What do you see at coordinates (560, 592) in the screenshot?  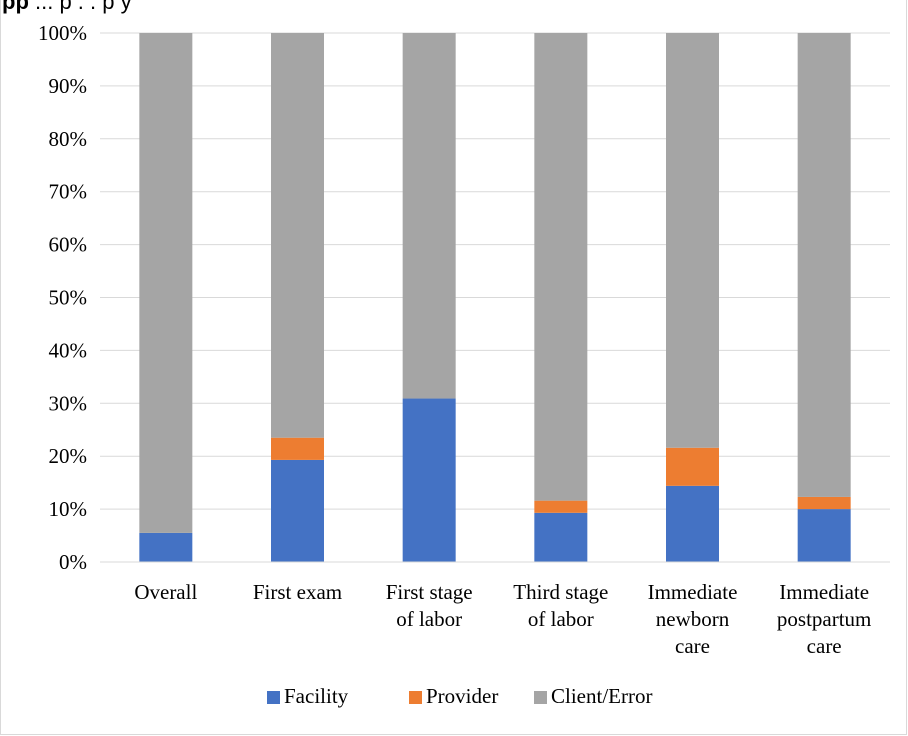 I see `x-category-label: Third stage` at bounding box center [560, 592].